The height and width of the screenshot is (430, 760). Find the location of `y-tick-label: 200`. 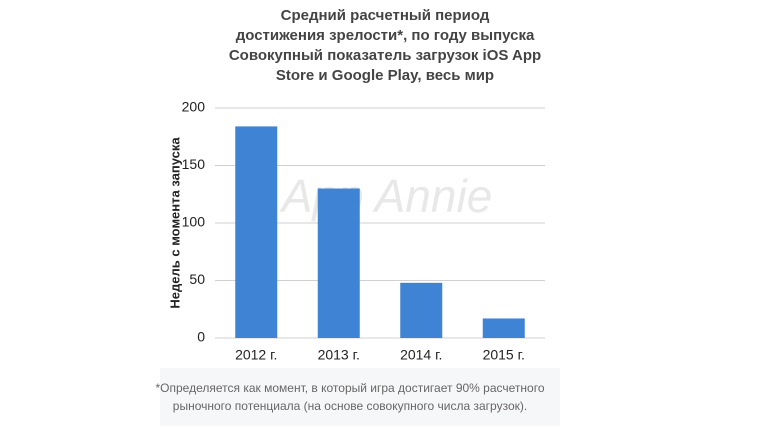

y-tick-label: 200 is located at coordinates (194, 107).